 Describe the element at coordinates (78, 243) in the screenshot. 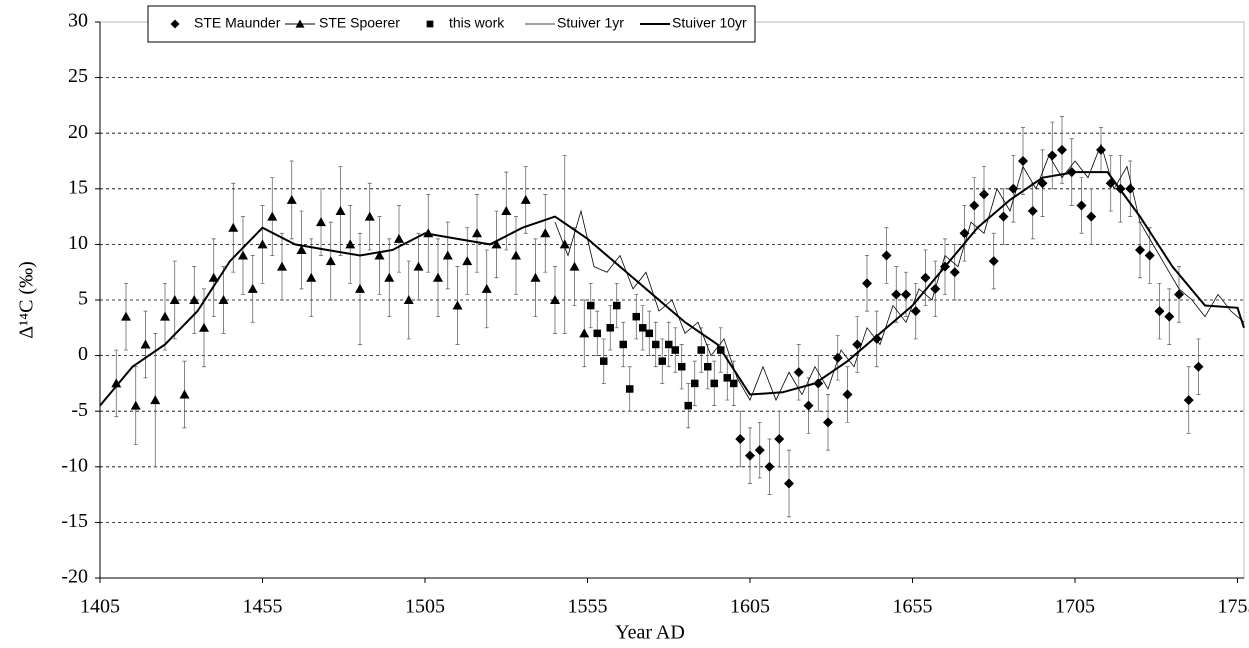

I see `y-tick-label: 10` at that location.